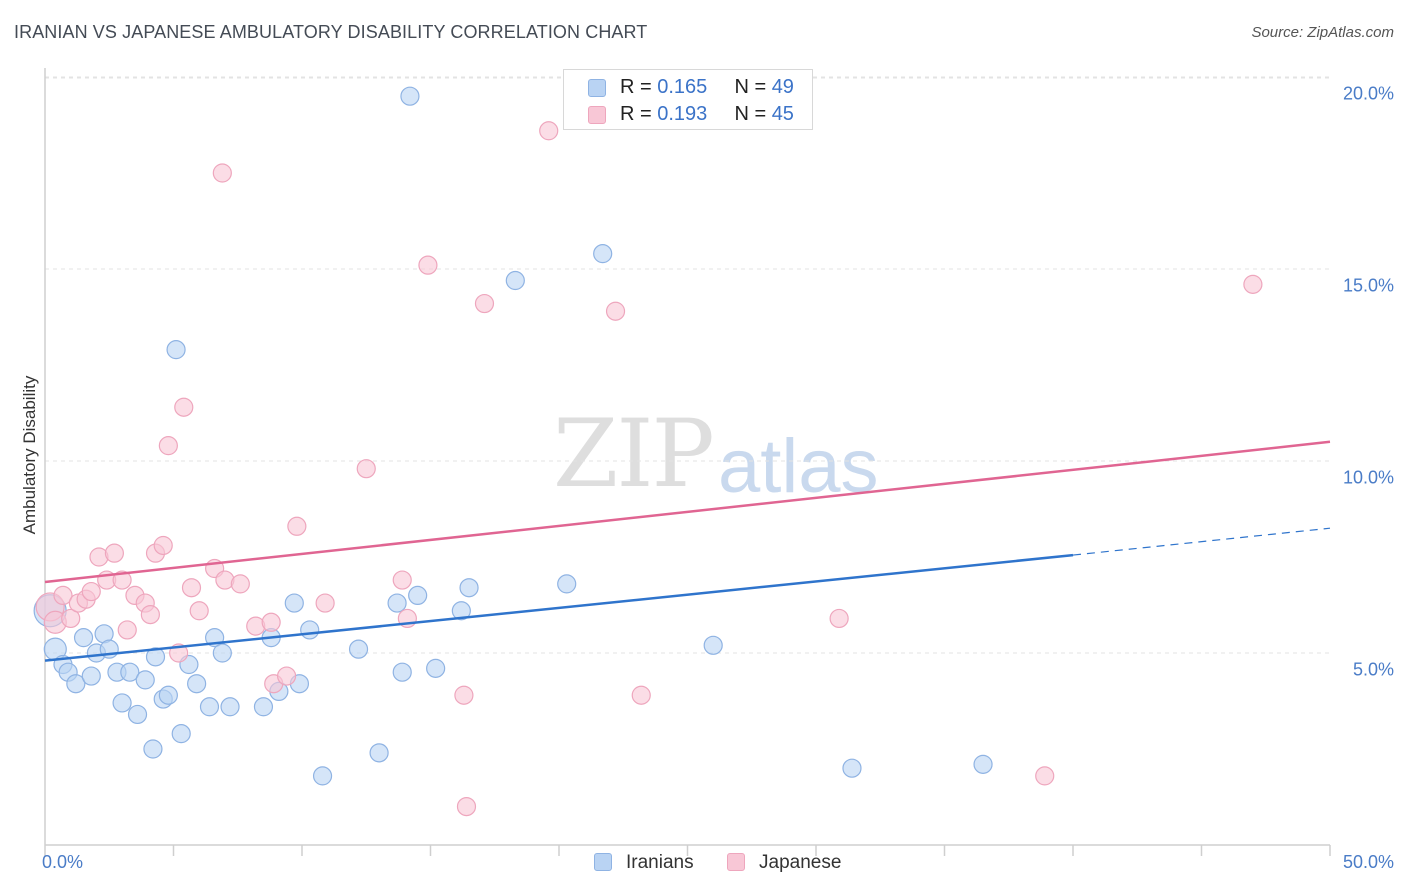 Image resolution: width=1406 pixels, height=892 pixels. Describe the element at coordinates (753, 87) in the screenshot. I see `iranians-n-label: N =` at that location.